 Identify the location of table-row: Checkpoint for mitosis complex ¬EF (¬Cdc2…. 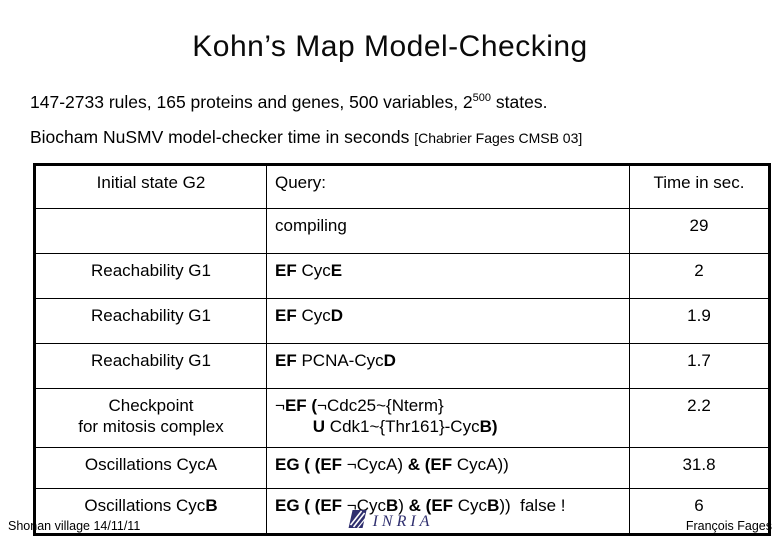
(402, 418).